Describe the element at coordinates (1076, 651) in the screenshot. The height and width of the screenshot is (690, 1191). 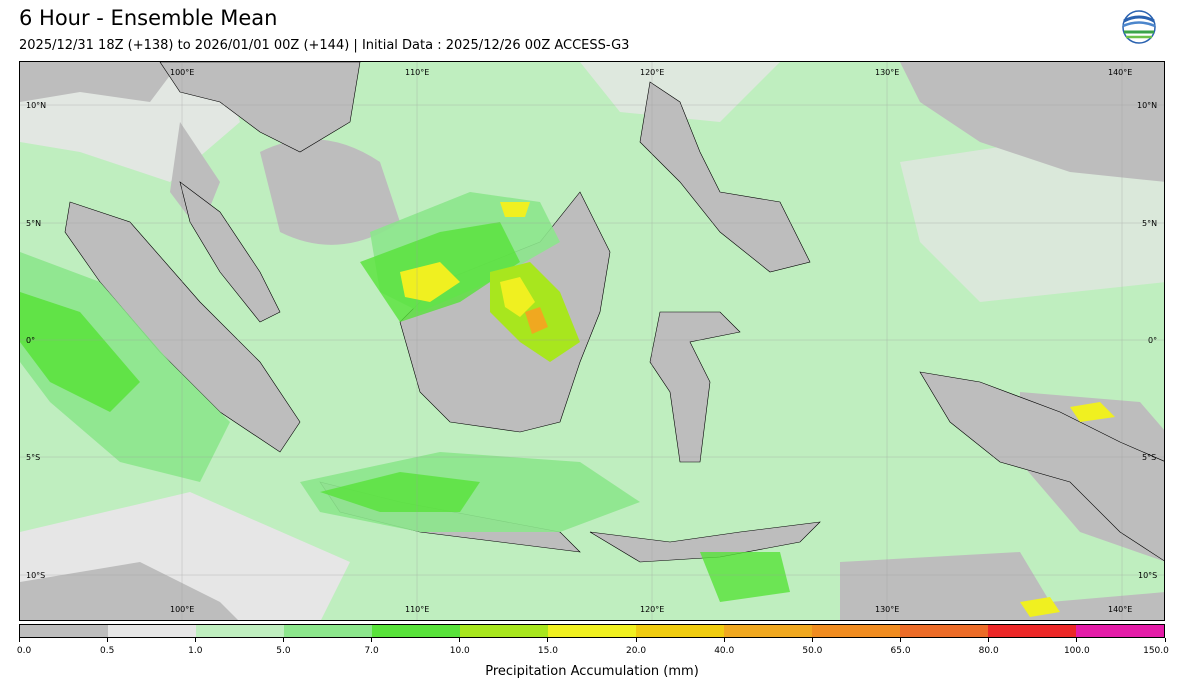
I see `colorbar-tick-label: 100.0` at that location.